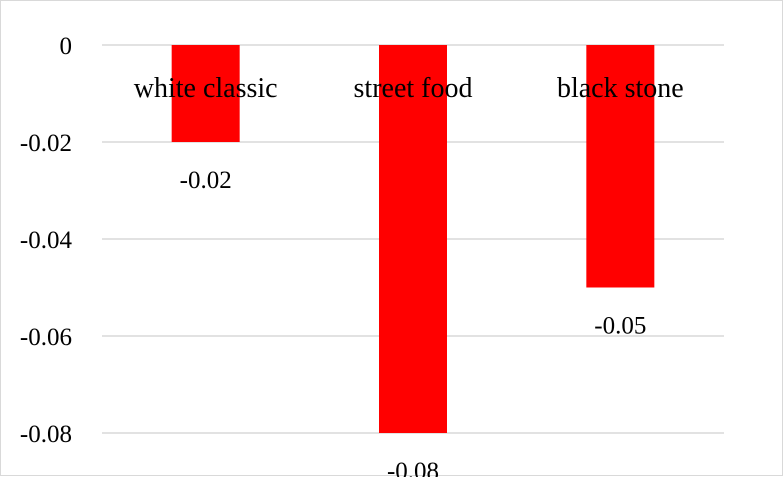  What do you see at coordinates (620, 88) in the screenshot?
I see `category-label: black stone` at bounding box center [620, 88].